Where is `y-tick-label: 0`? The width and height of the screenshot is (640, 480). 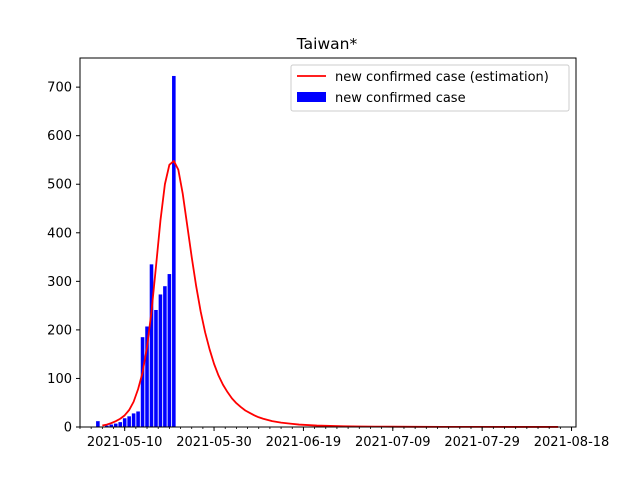
y-tick-label: 0 is located at coordinates (68, 428).